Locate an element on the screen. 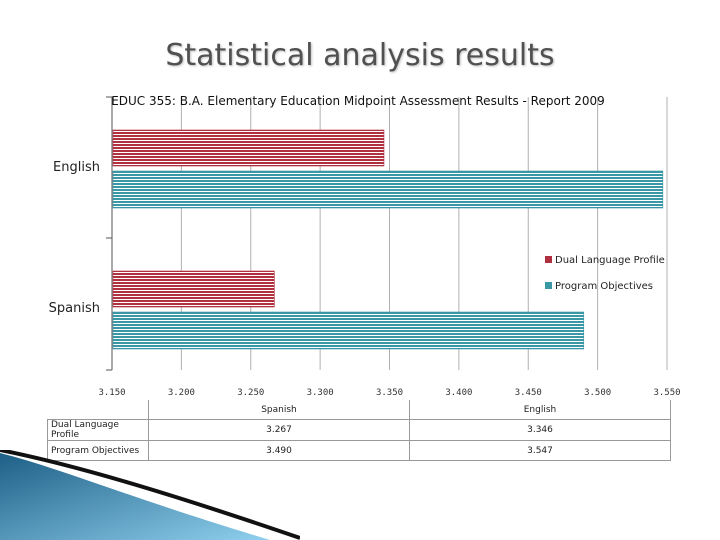 This screenshot has width=720, height=540. x-tick-label: 3.500 is located at coordinates (597, 393).